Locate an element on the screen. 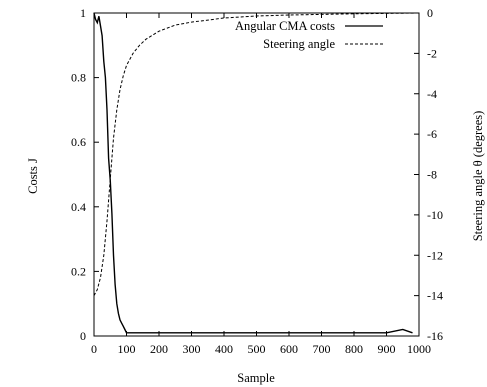  right-y-axis-ticks: 0 -2 -4 -6 -8 -10 -12 -14 -16 is located at coordinates (428, 174).